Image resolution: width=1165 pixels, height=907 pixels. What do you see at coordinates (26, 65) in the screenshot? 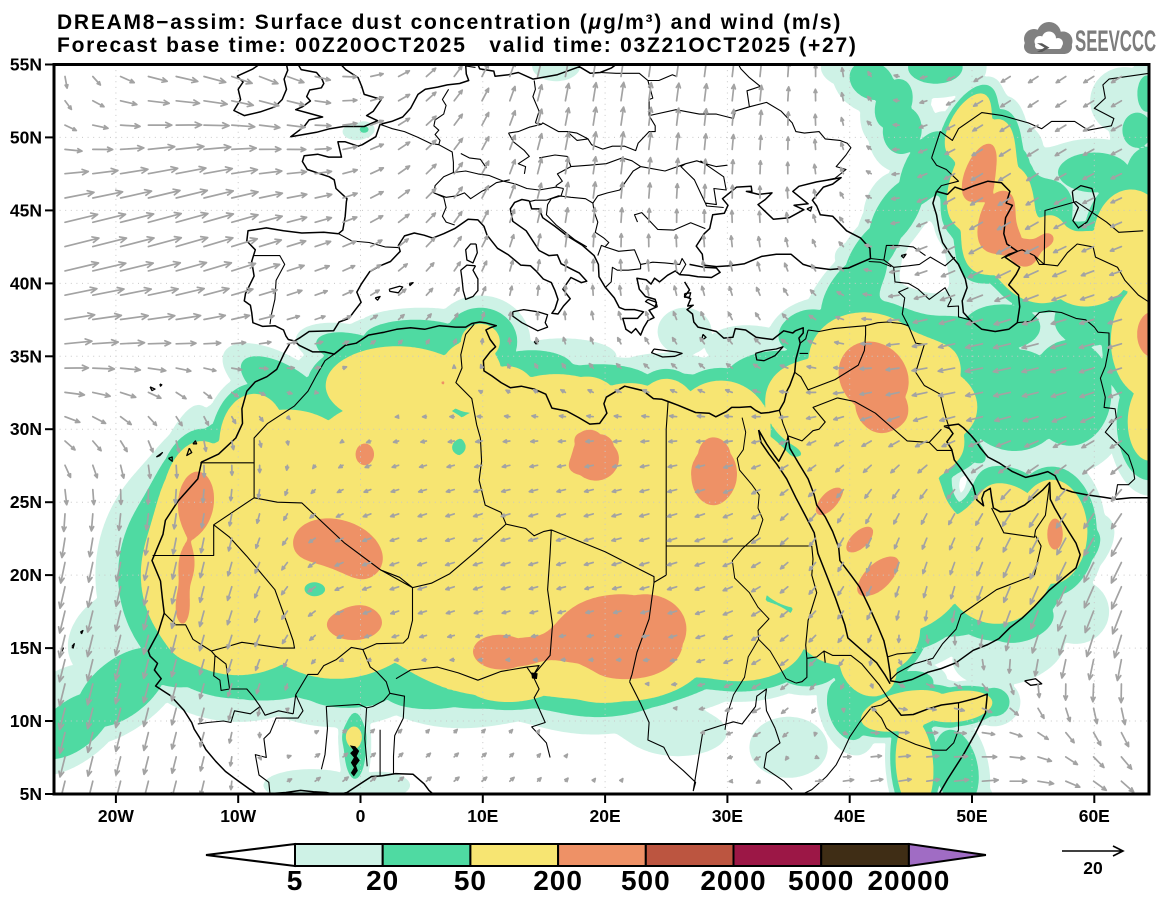
I see `svg-text: 55N` at bounding box center [26, 65].